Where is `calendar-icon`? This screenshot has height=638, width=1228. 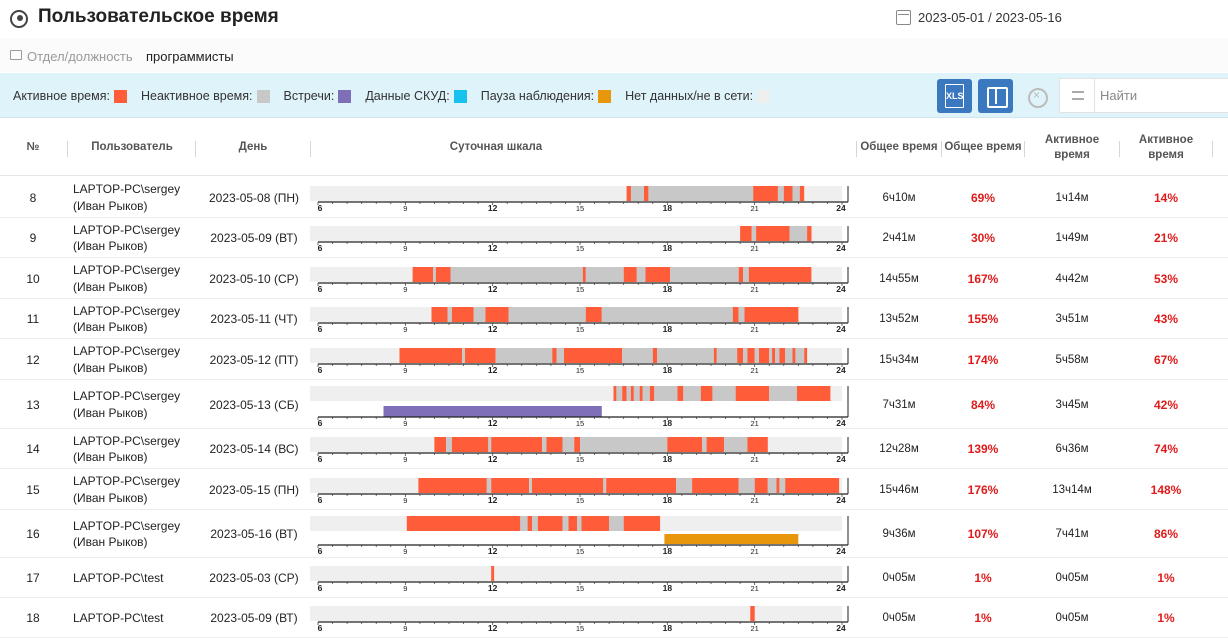 calendar-icon is located at coordinates (903, 17).